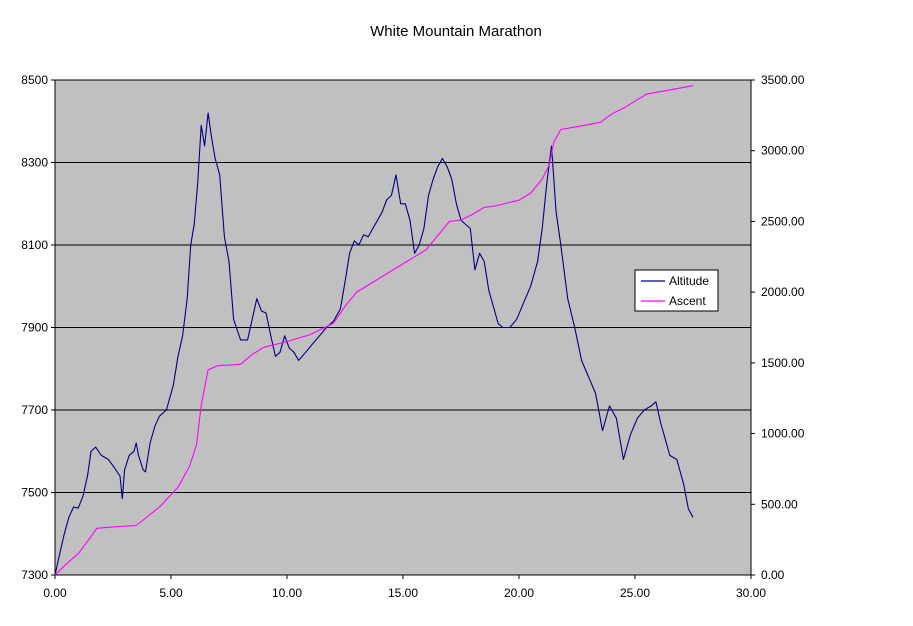  I want to click on legend-box, so click(676, 290).